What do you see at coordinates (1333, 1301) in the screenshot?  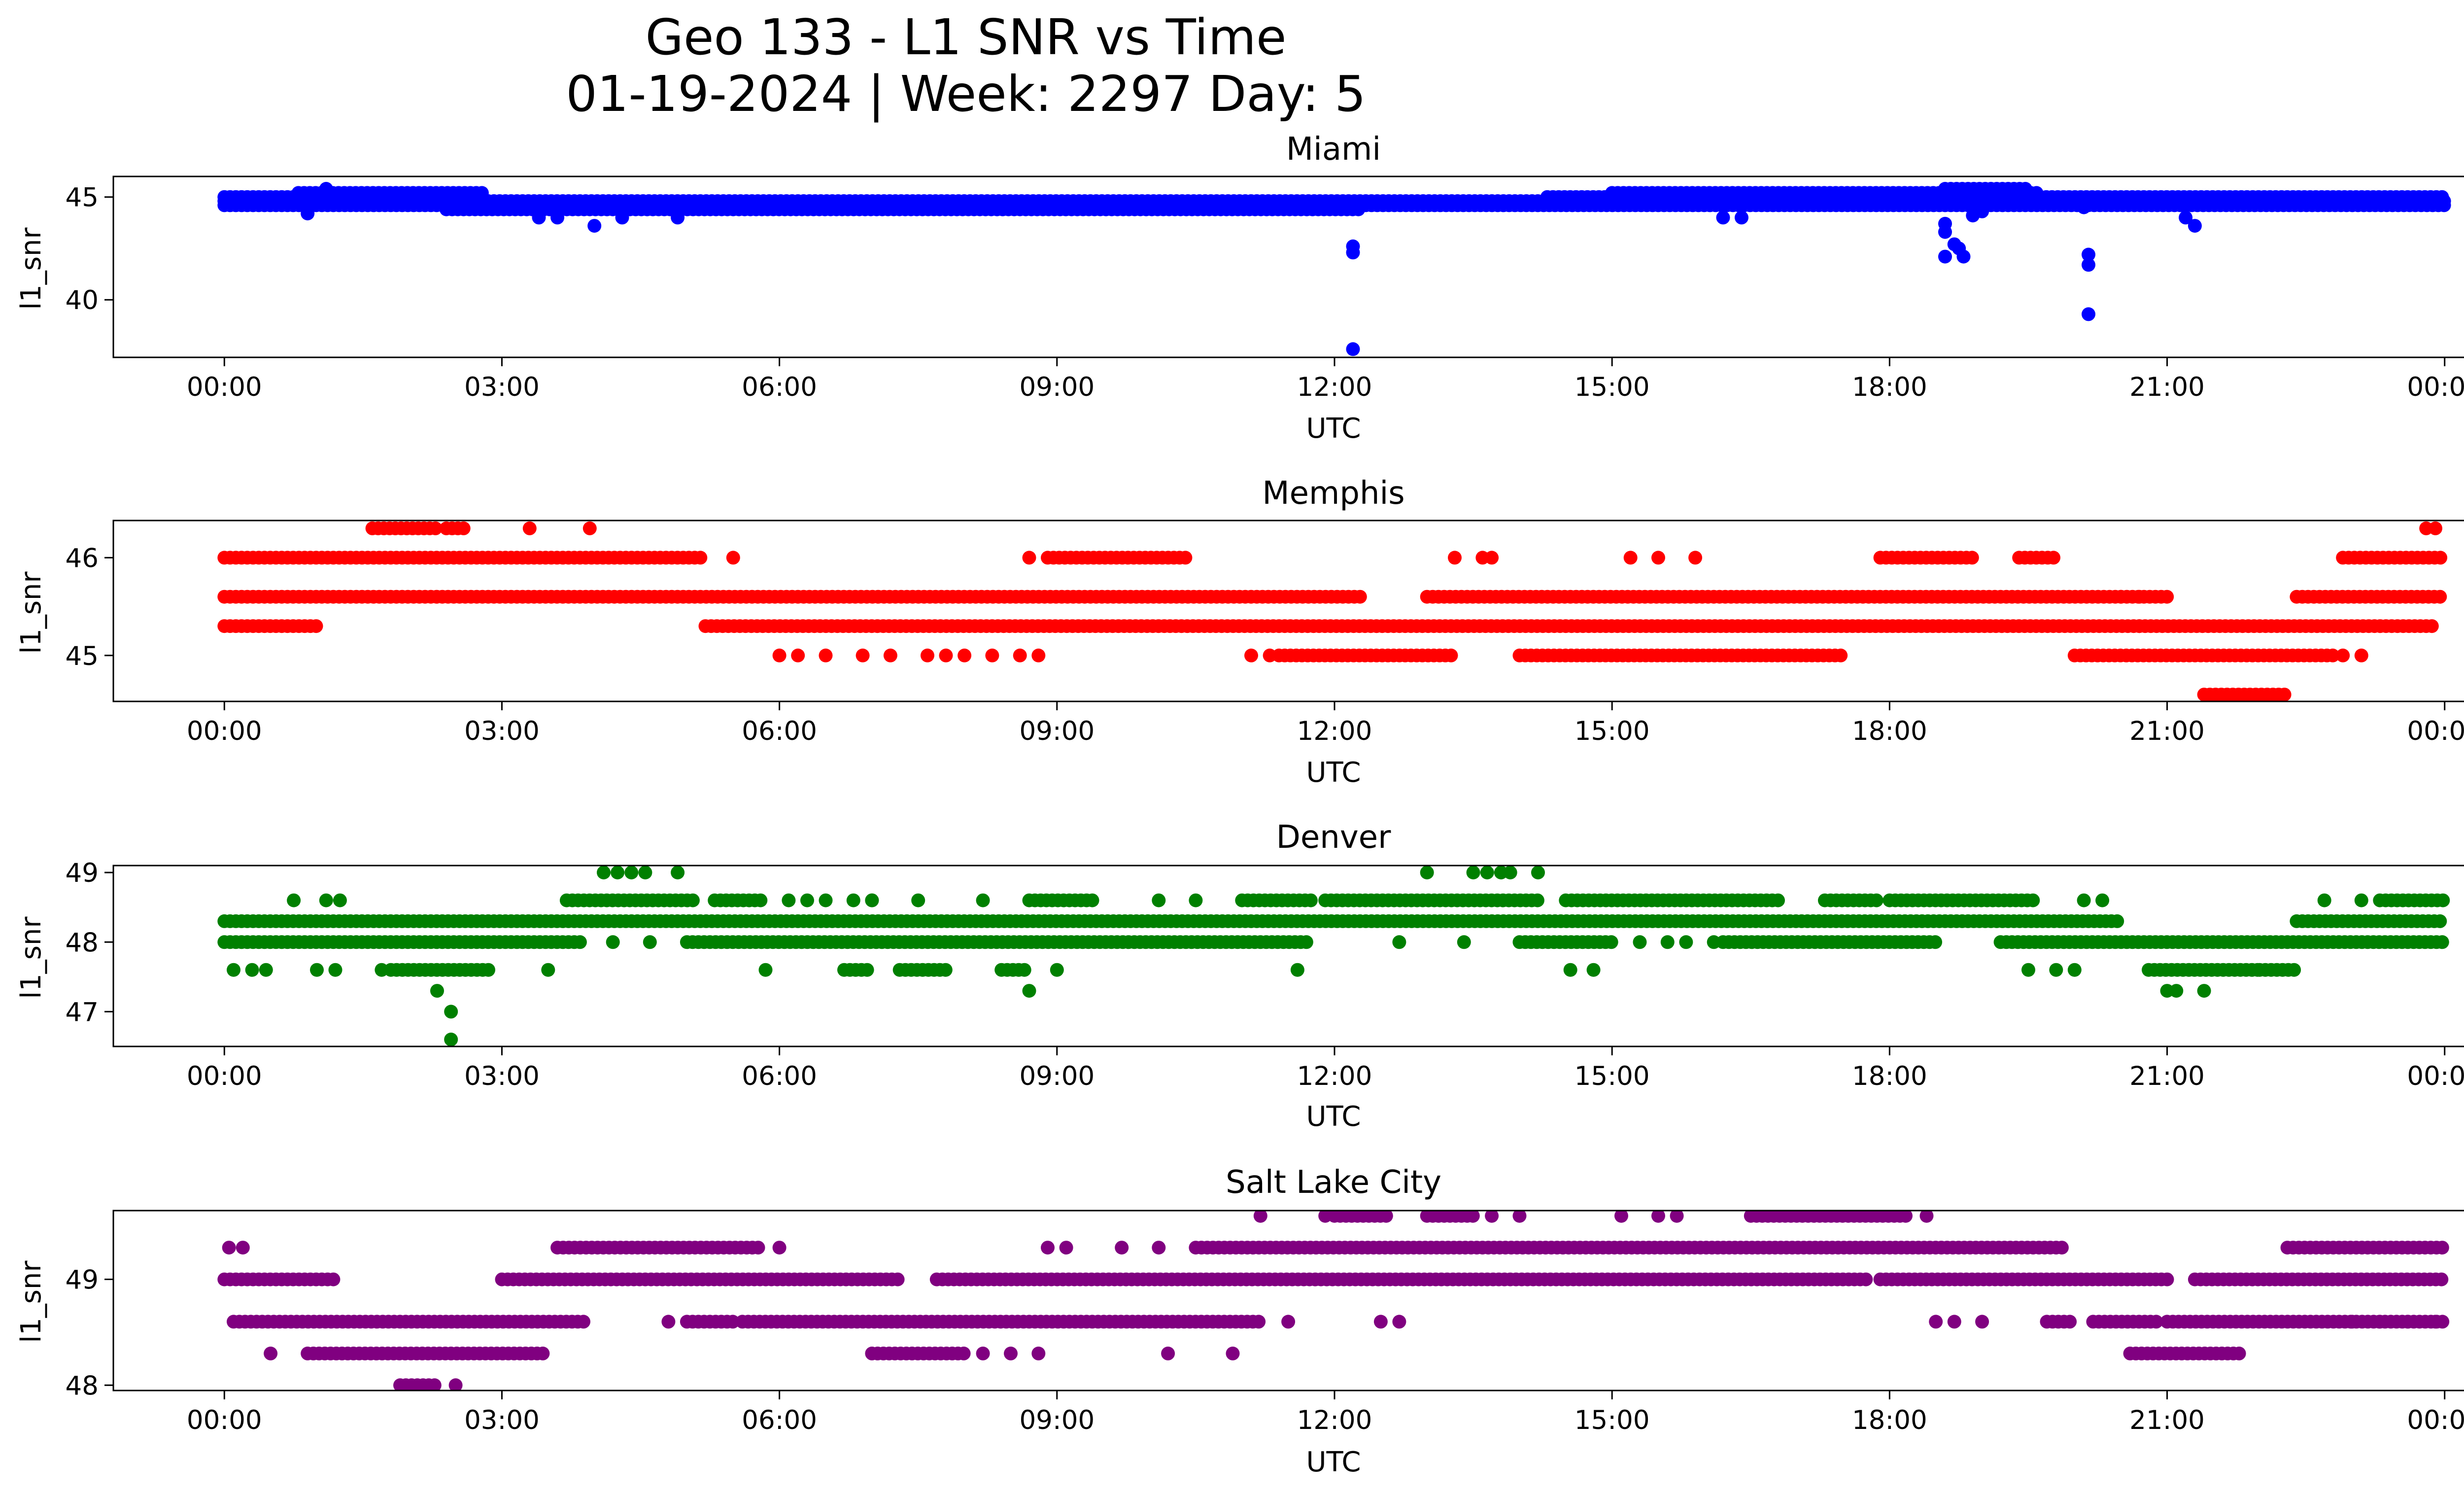 I see `scatter-points` at bounding box center [1333, 1301].